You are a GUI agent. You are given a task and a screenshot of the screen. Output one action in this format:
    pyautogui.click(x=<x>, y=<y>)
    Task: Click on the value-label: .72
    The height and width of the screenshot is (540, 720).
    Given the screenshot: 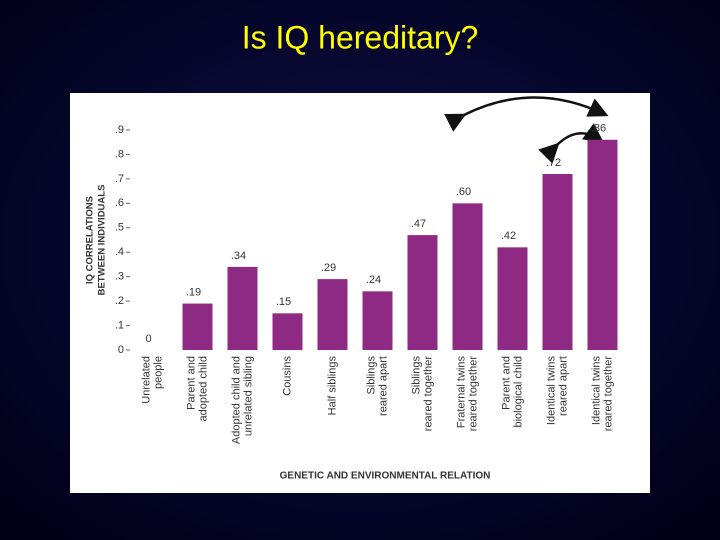 What is the action you would take?
    pyautogui.click(x=553, y=163)
    